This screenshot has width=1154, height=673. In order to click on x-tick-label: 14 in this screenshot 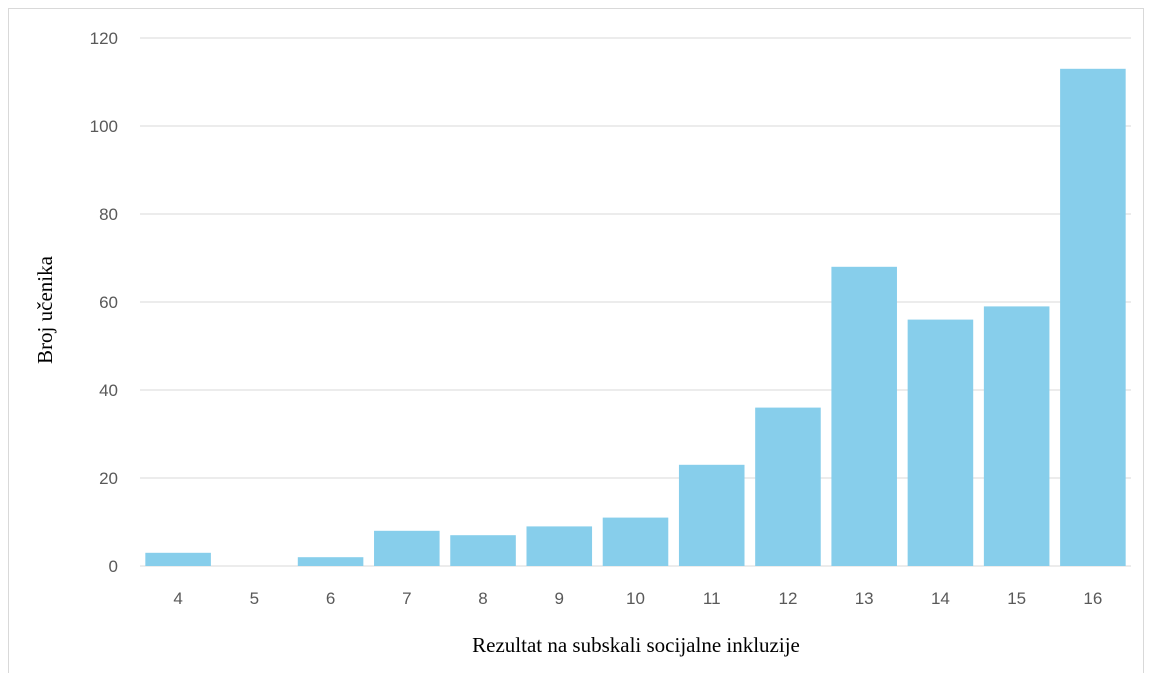, I will do `click(940, 598)`.